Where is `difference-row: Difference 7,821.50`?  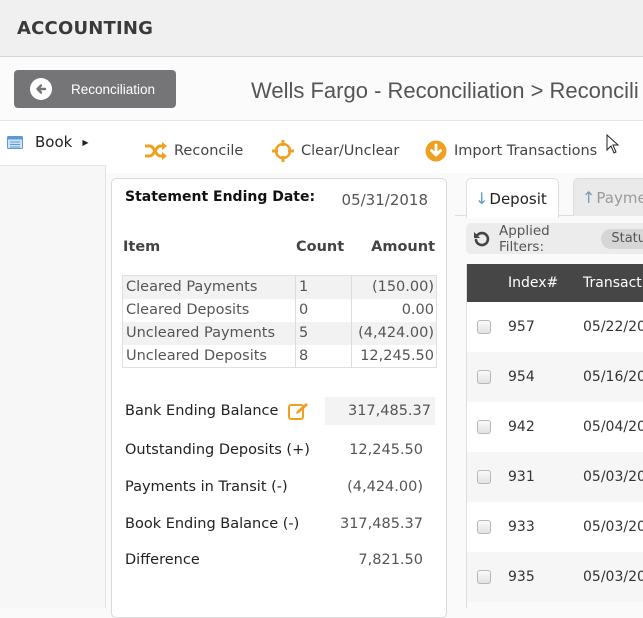
difference-row: Difference 7,821.50 is located at coordinates (280, 560).